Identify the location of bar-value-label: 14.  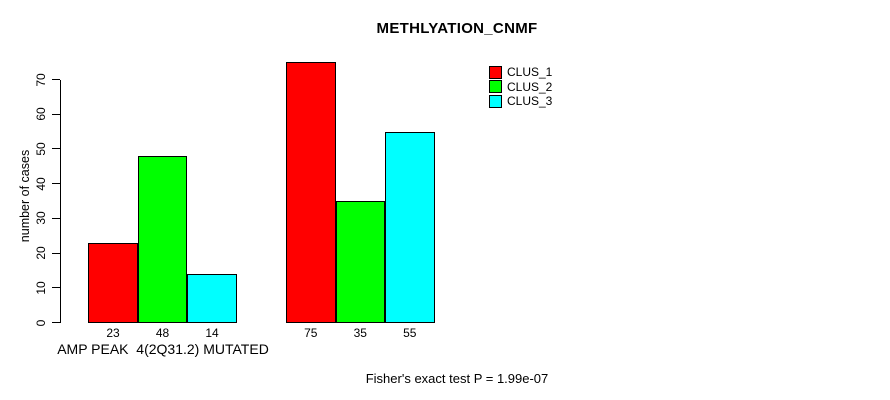
(212, 333).